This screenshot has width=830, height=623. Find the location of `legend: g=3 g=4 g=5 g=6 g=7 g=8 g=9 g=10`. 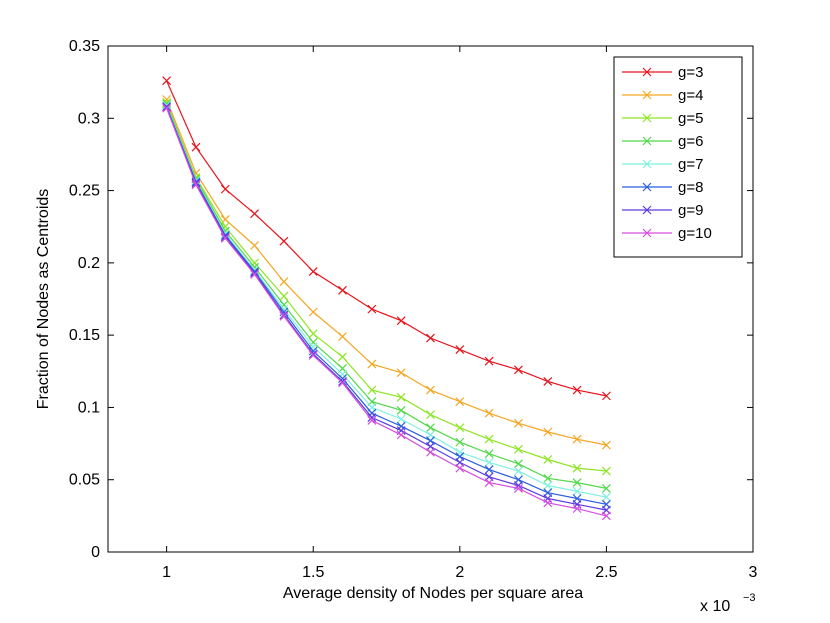

legend: g=3 g=4 g=5 g=6 g=7 g=8 g=9 g=10 is located at coordinates (678, 157).